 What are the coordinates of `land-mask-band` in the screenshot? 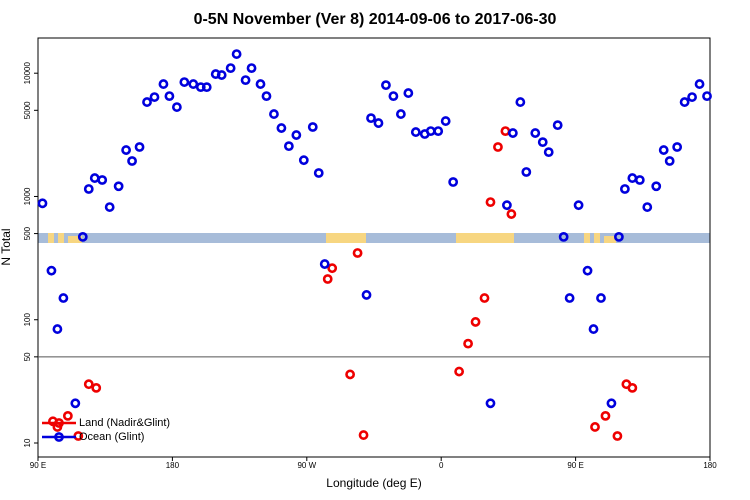 It's located at (374, 238).